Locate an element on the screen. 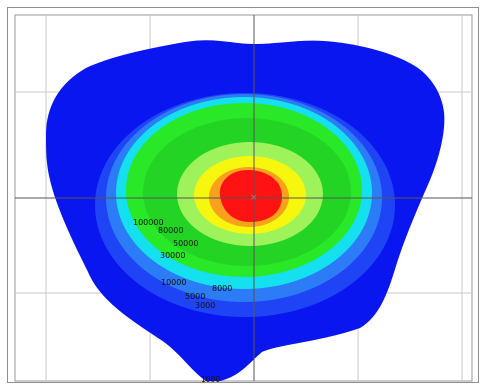 The height and width of the screenshot is (388, 484). contour-label-5000: 5000 is located at coordinates (195, 296).